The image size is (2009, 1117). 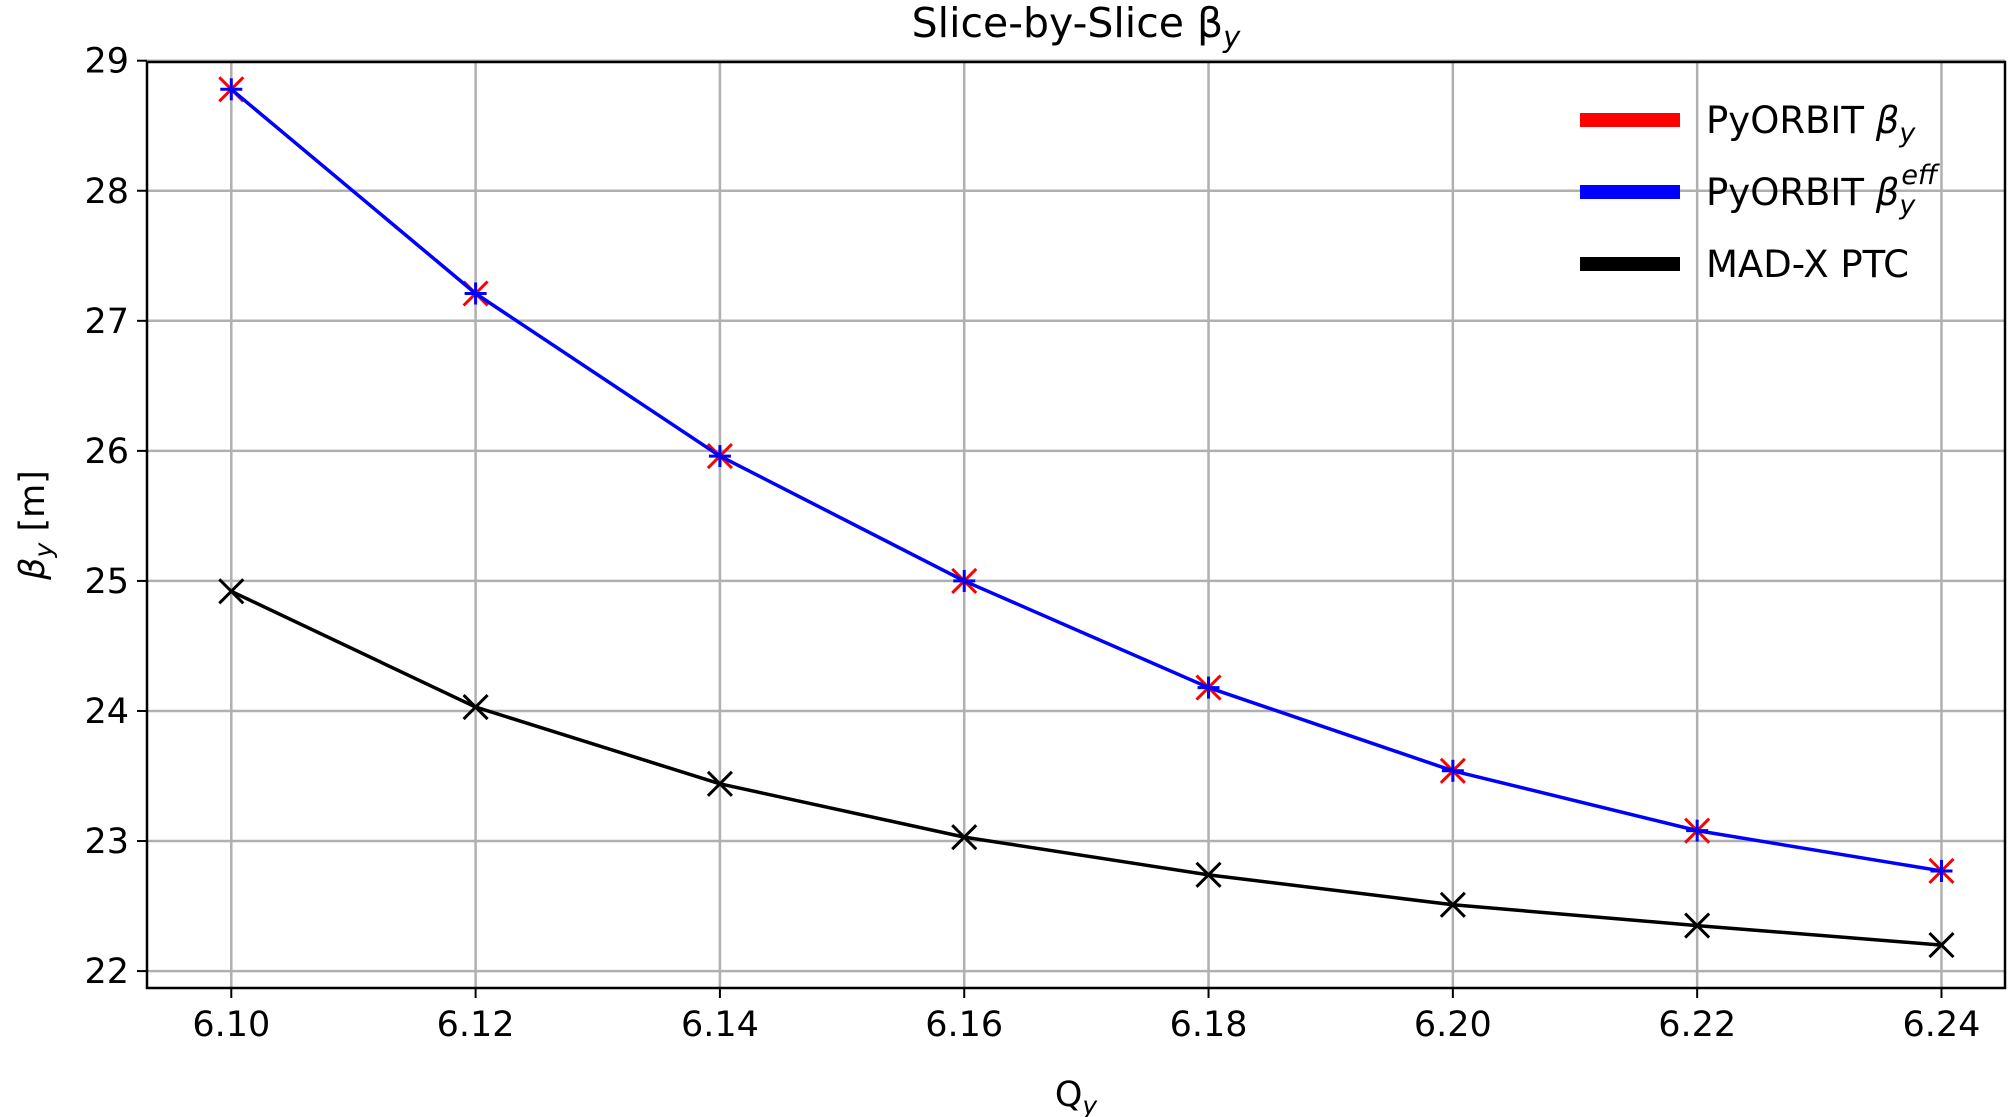 What do you see at coordinates (1942, 1025) in the screenshot?
I see `x-tick-label: 6.24` at bounding box center [1942, 1025].